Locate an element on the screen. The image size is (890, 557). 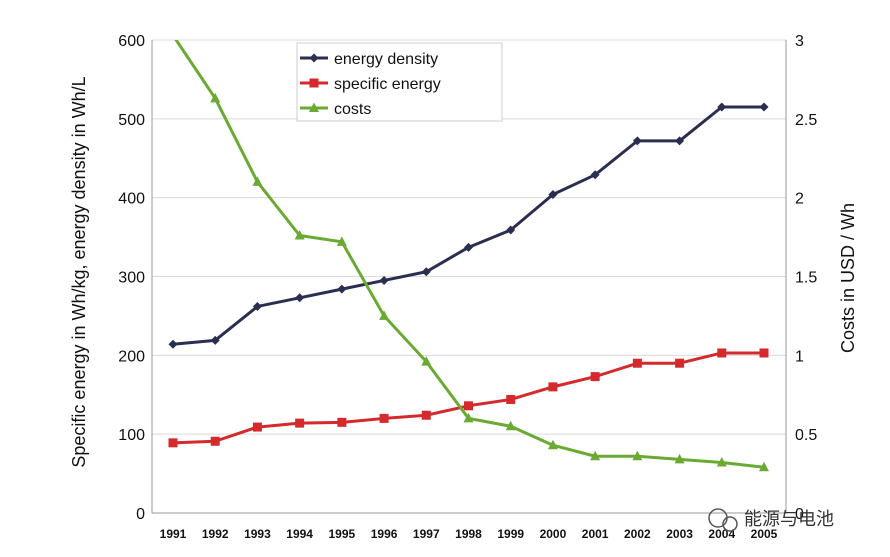
legend-marker-specific-energy is located at coordinates (314, 83).